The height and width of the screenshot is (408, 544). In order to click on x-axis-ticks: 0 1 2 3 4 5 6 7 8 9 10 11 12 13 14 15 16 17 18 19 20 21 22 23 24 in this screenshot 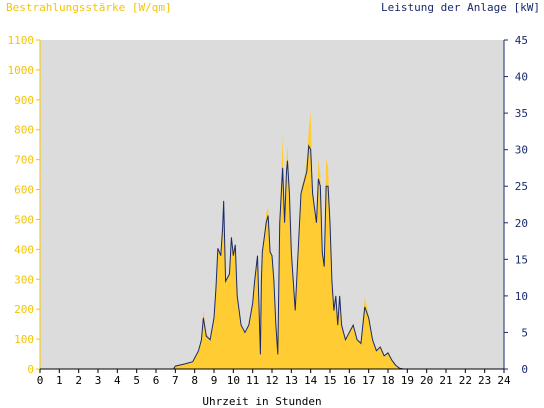, I will do `click(274, 378)`.